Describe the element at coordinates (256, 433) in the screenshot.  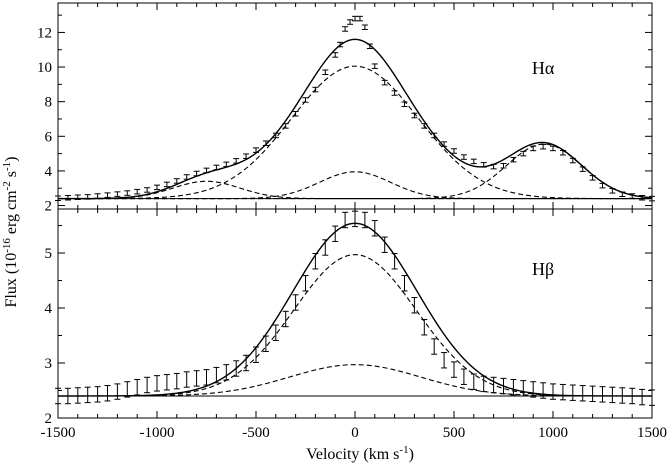
I see `x-tick-label: -500` at that location.